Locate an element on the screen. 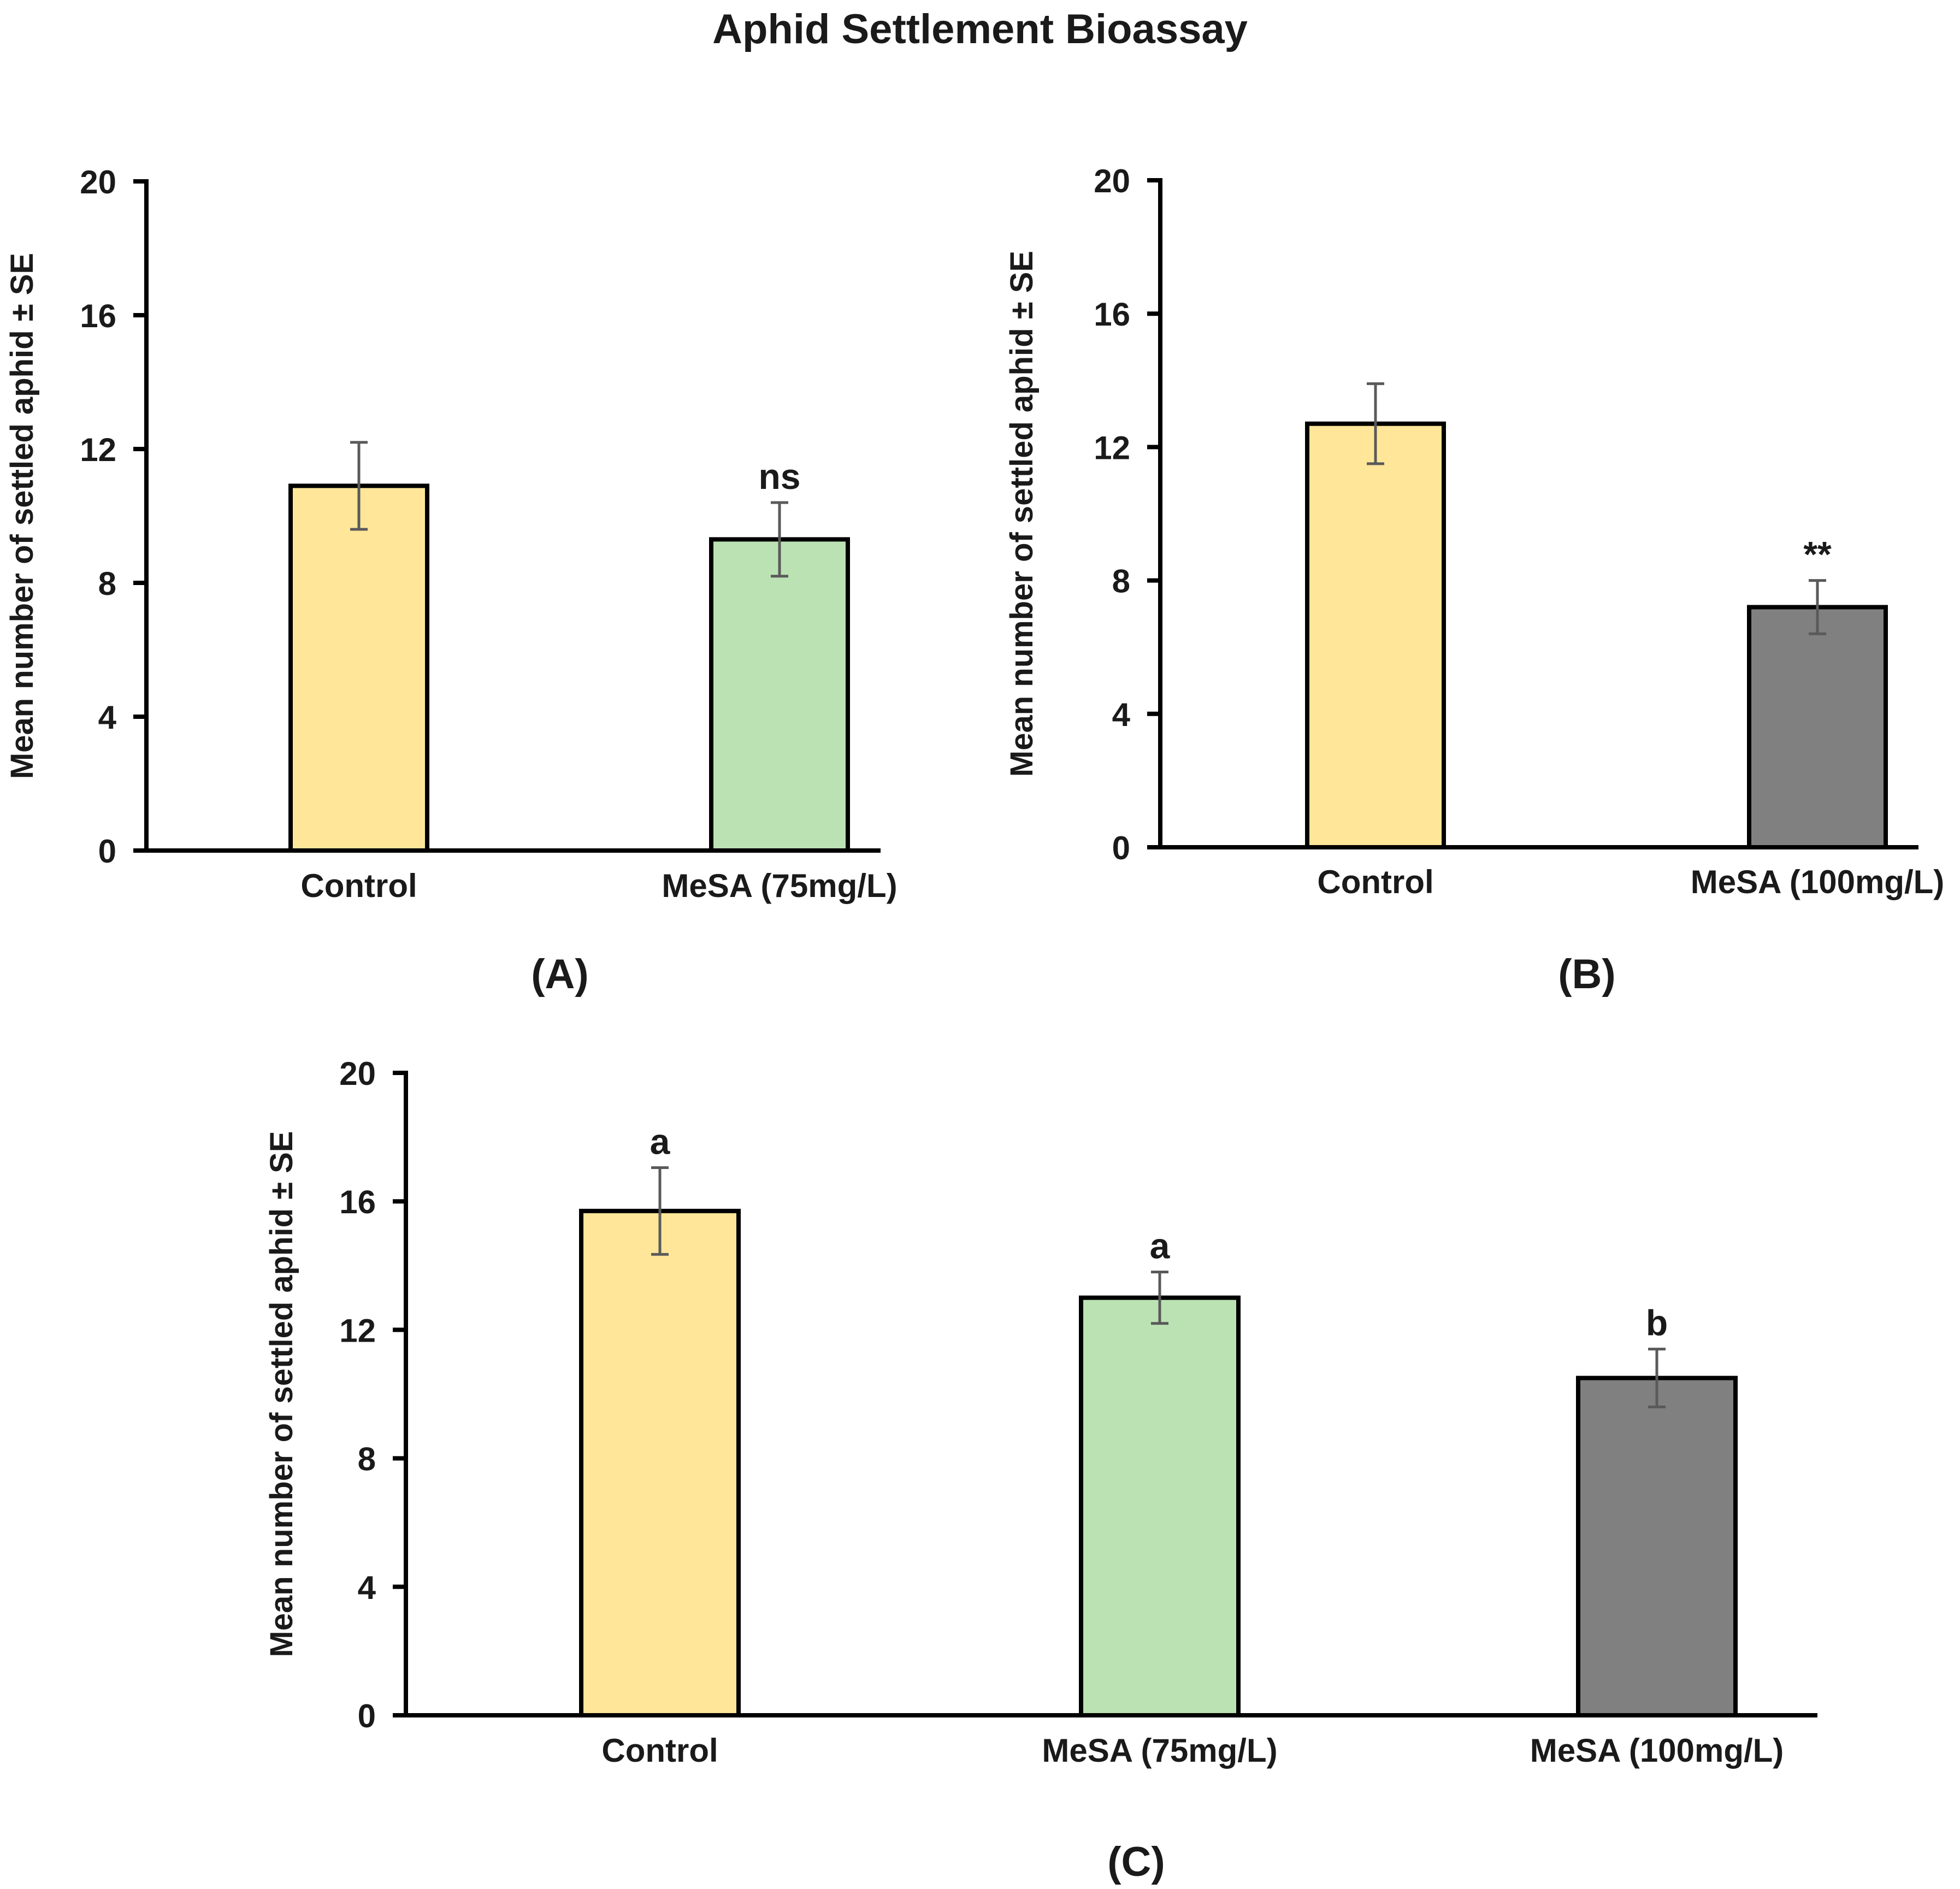 The image size is (1960, 1889). figure-title: Aphid Settlement Bioassay is located at coordinates (980, 29).